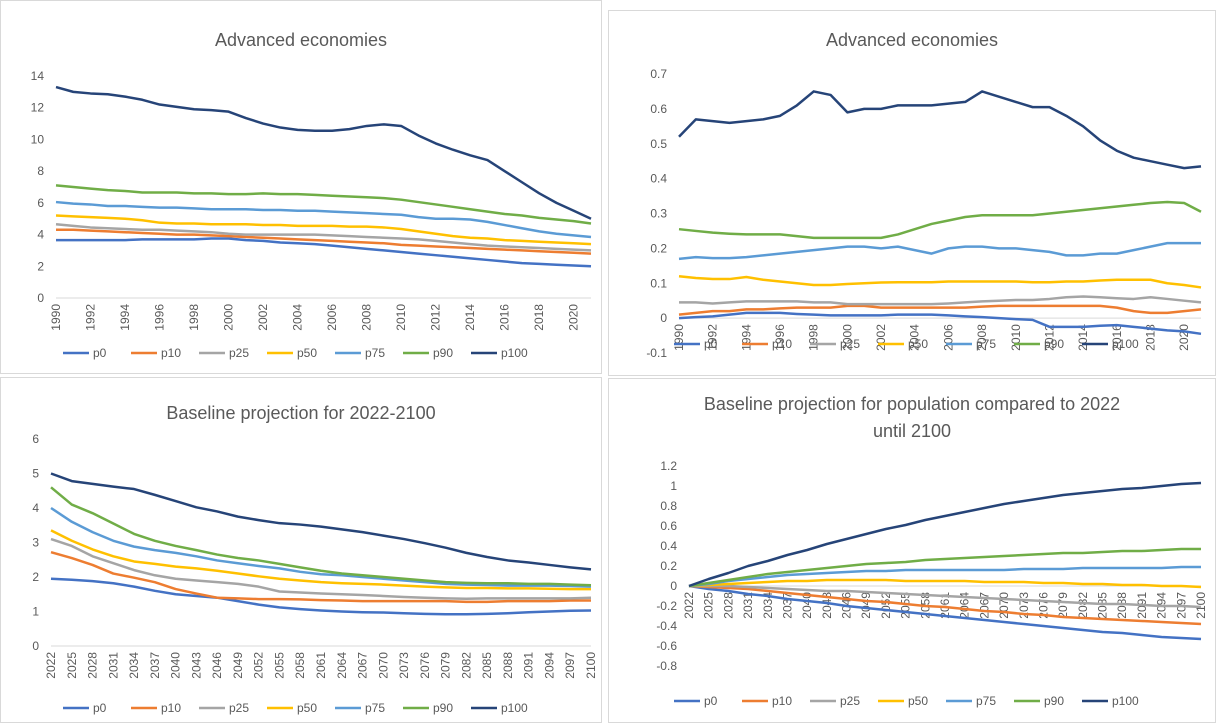 The width and height of the screenshot is (1216, 723). I want to click on x-tick-label: 2079, so click(1063, 605).